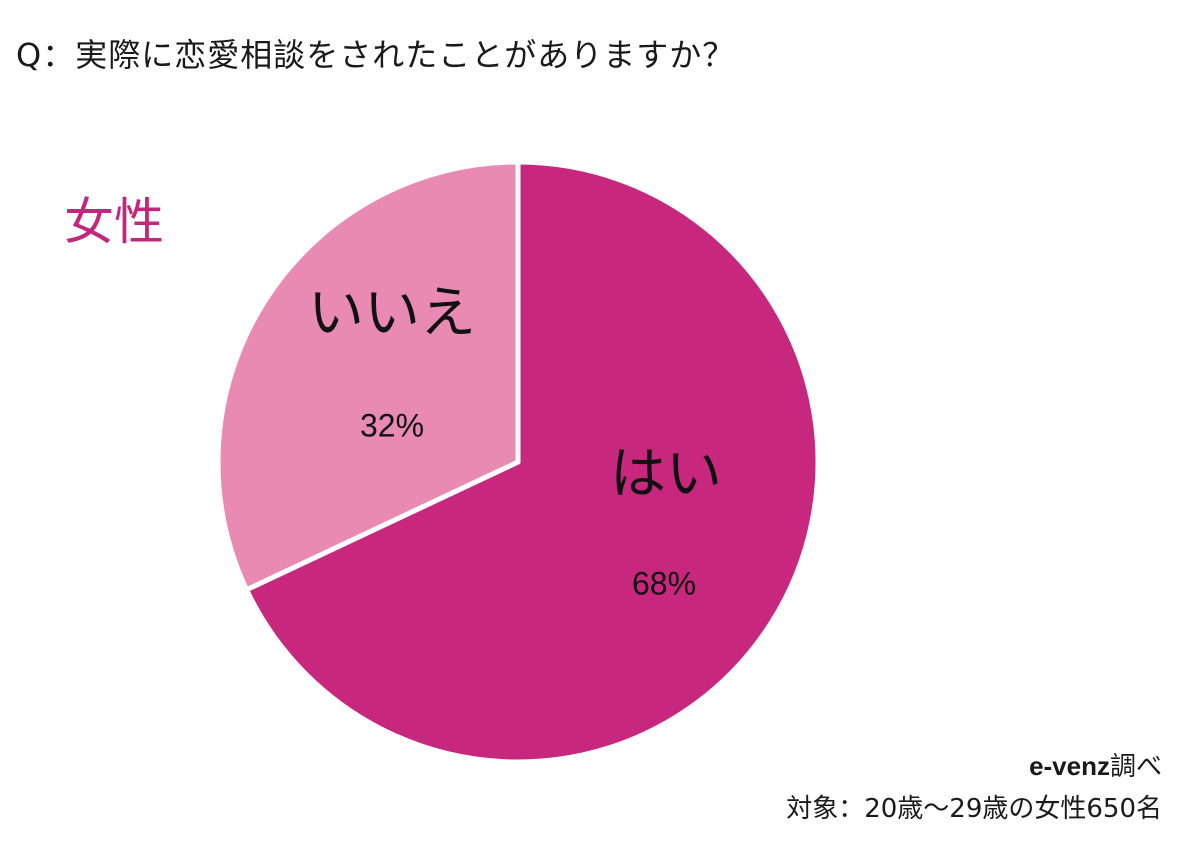 The width and height of the screenshot is (1192, 852). I want to click on slice-value-yes: 68%, so click(664, 583).